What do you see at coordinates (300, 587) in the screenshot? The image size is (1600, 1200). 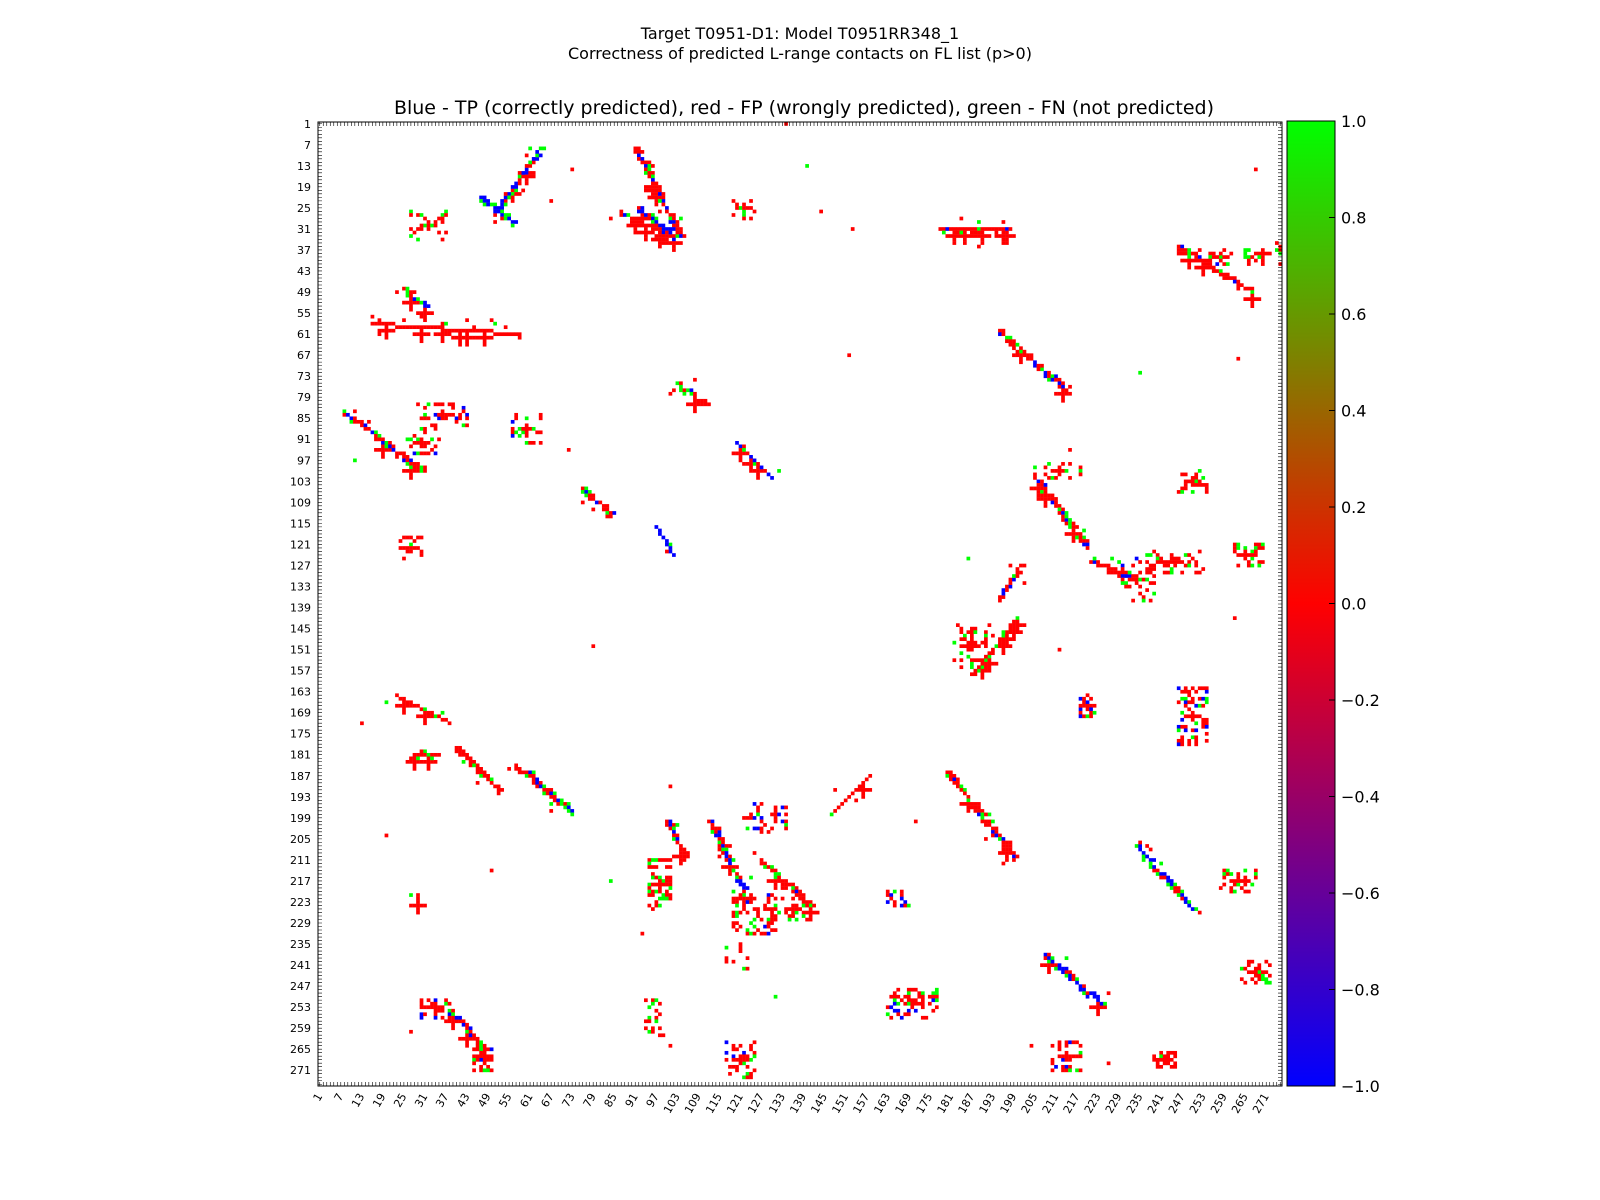 I see `y-tick-label: 133` at bounding box center [300, 587].